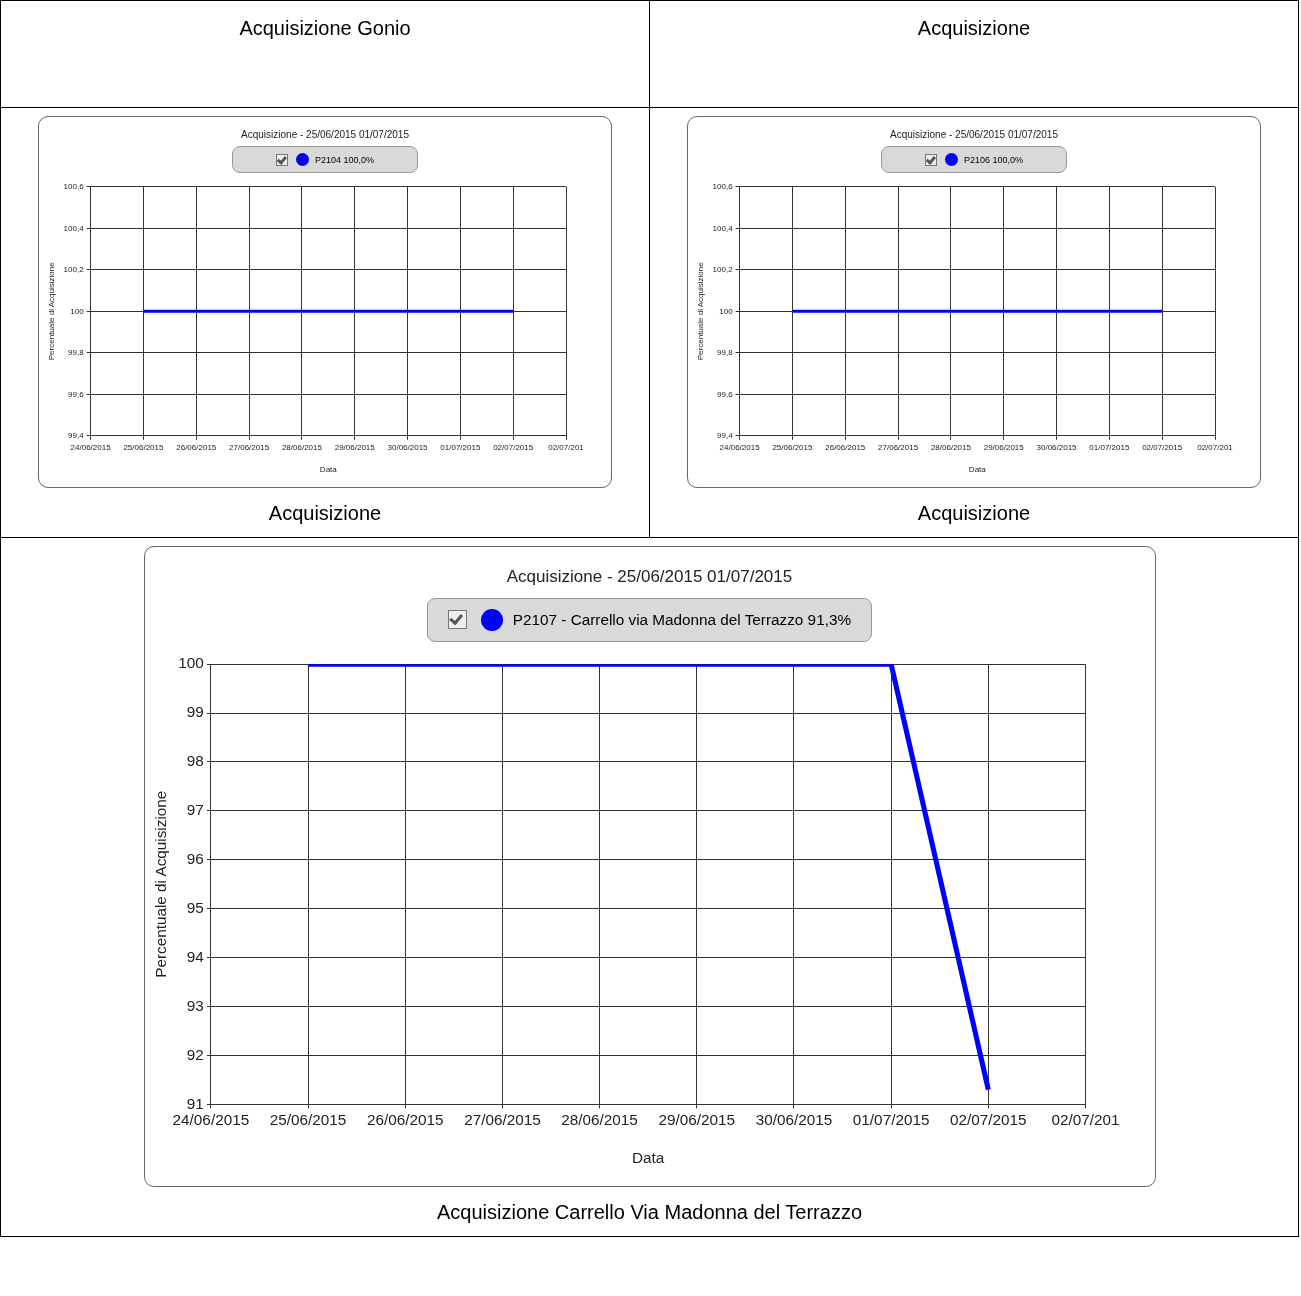 This screenshot has height=1296, width=1301. What do you see at coordinates (649, 1212) in the screenshot?
I see `text: Acquisizione Carrello Via Madonna del Terrazzo` at bounding box center [649, 1212].